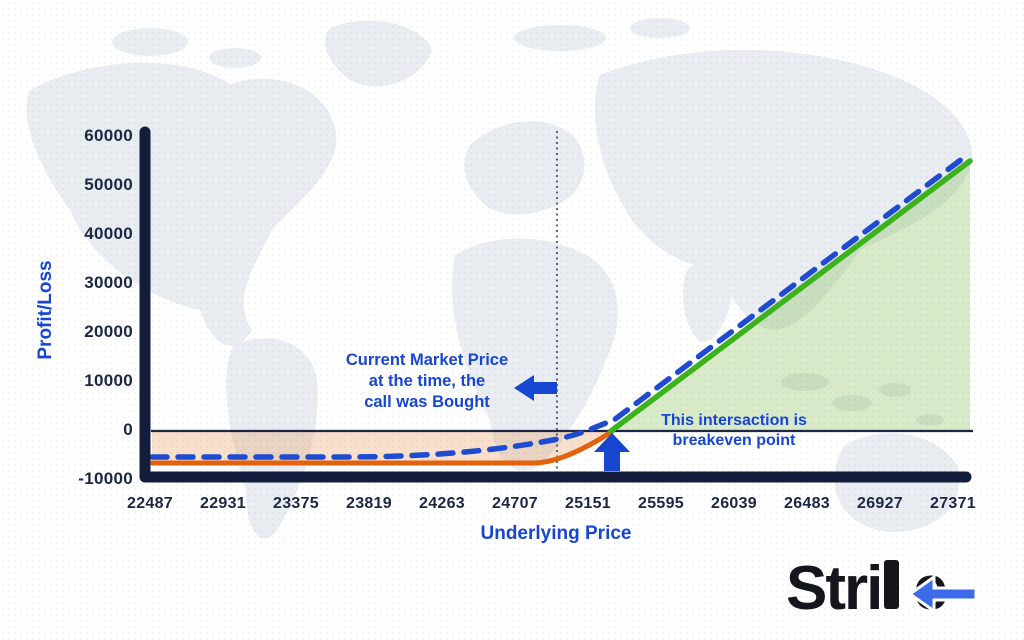 The image size is (1024, 640). Describe the element at coordinates (427, 360) in the screenshot. I see `annotation-line: Current Market Price` at that location.